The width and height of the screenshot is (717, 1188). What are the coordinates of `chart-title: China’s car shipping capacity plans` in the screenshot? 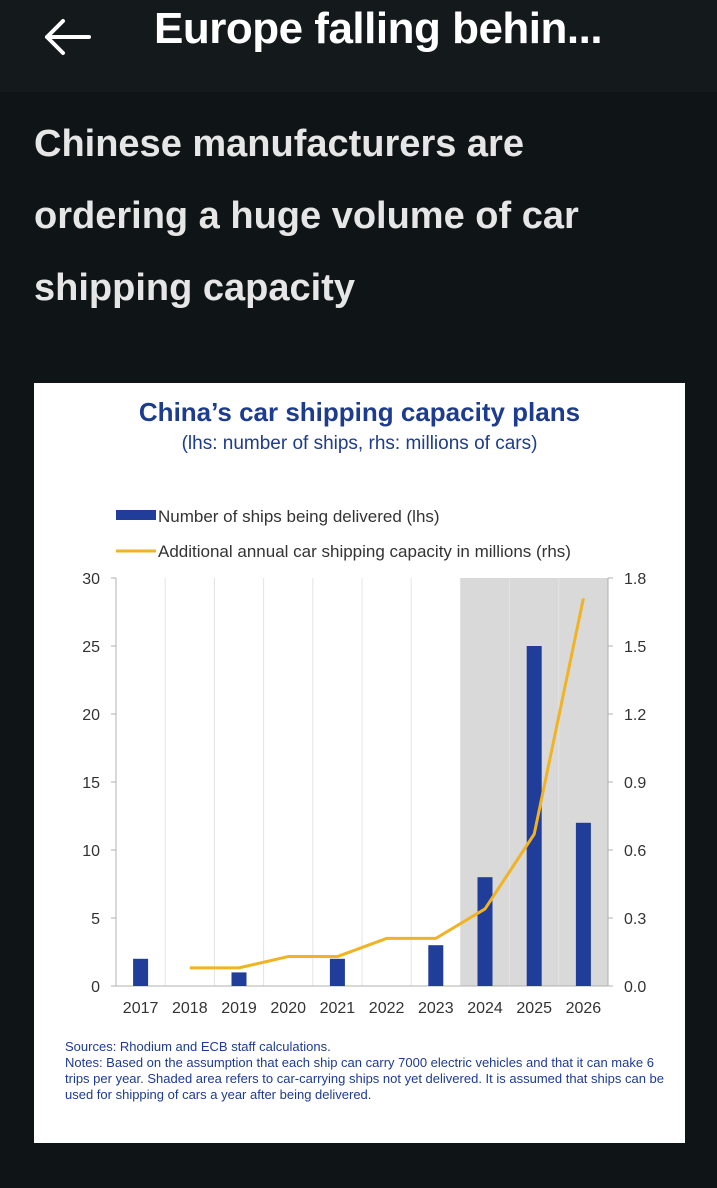 It's located at (359, 412).